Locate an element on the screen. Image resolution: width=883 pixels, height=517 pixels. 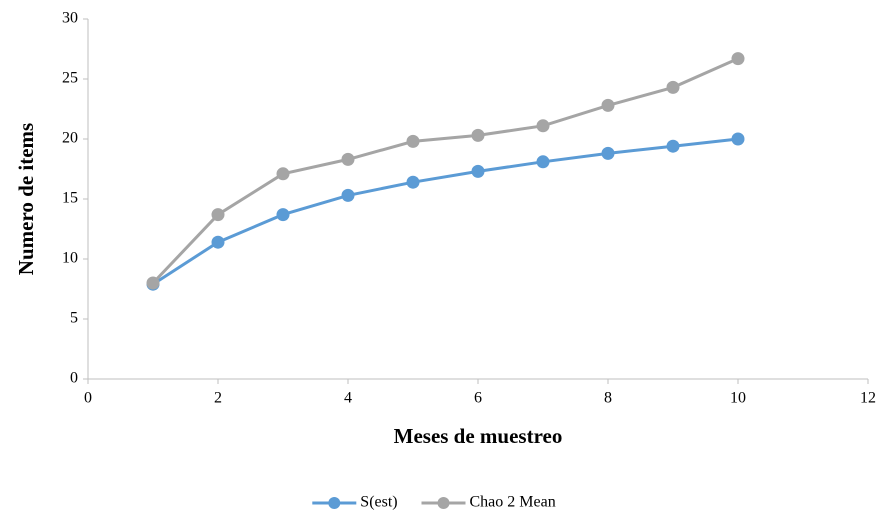
x-tick-label: 4 is located at coordinates (348, 398).